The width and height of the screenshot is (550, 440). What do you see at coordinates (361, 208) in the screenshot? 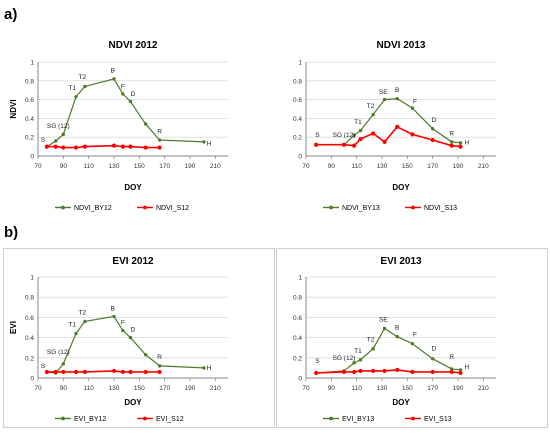
I see `legend-entry-label: NDVI_BY13` at bounding box center [361, 208].